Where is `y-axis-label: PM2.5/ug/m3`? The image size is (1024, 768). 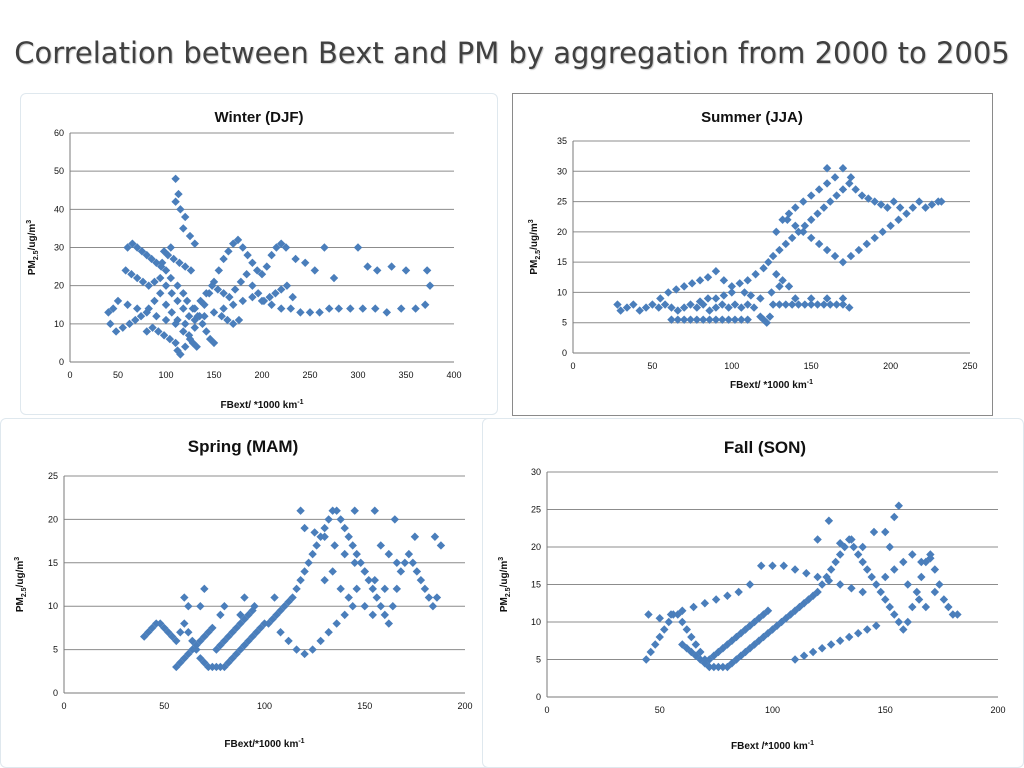 y-axis-label: PM2.5/ug/m3 is located at coordinates (21, 584).